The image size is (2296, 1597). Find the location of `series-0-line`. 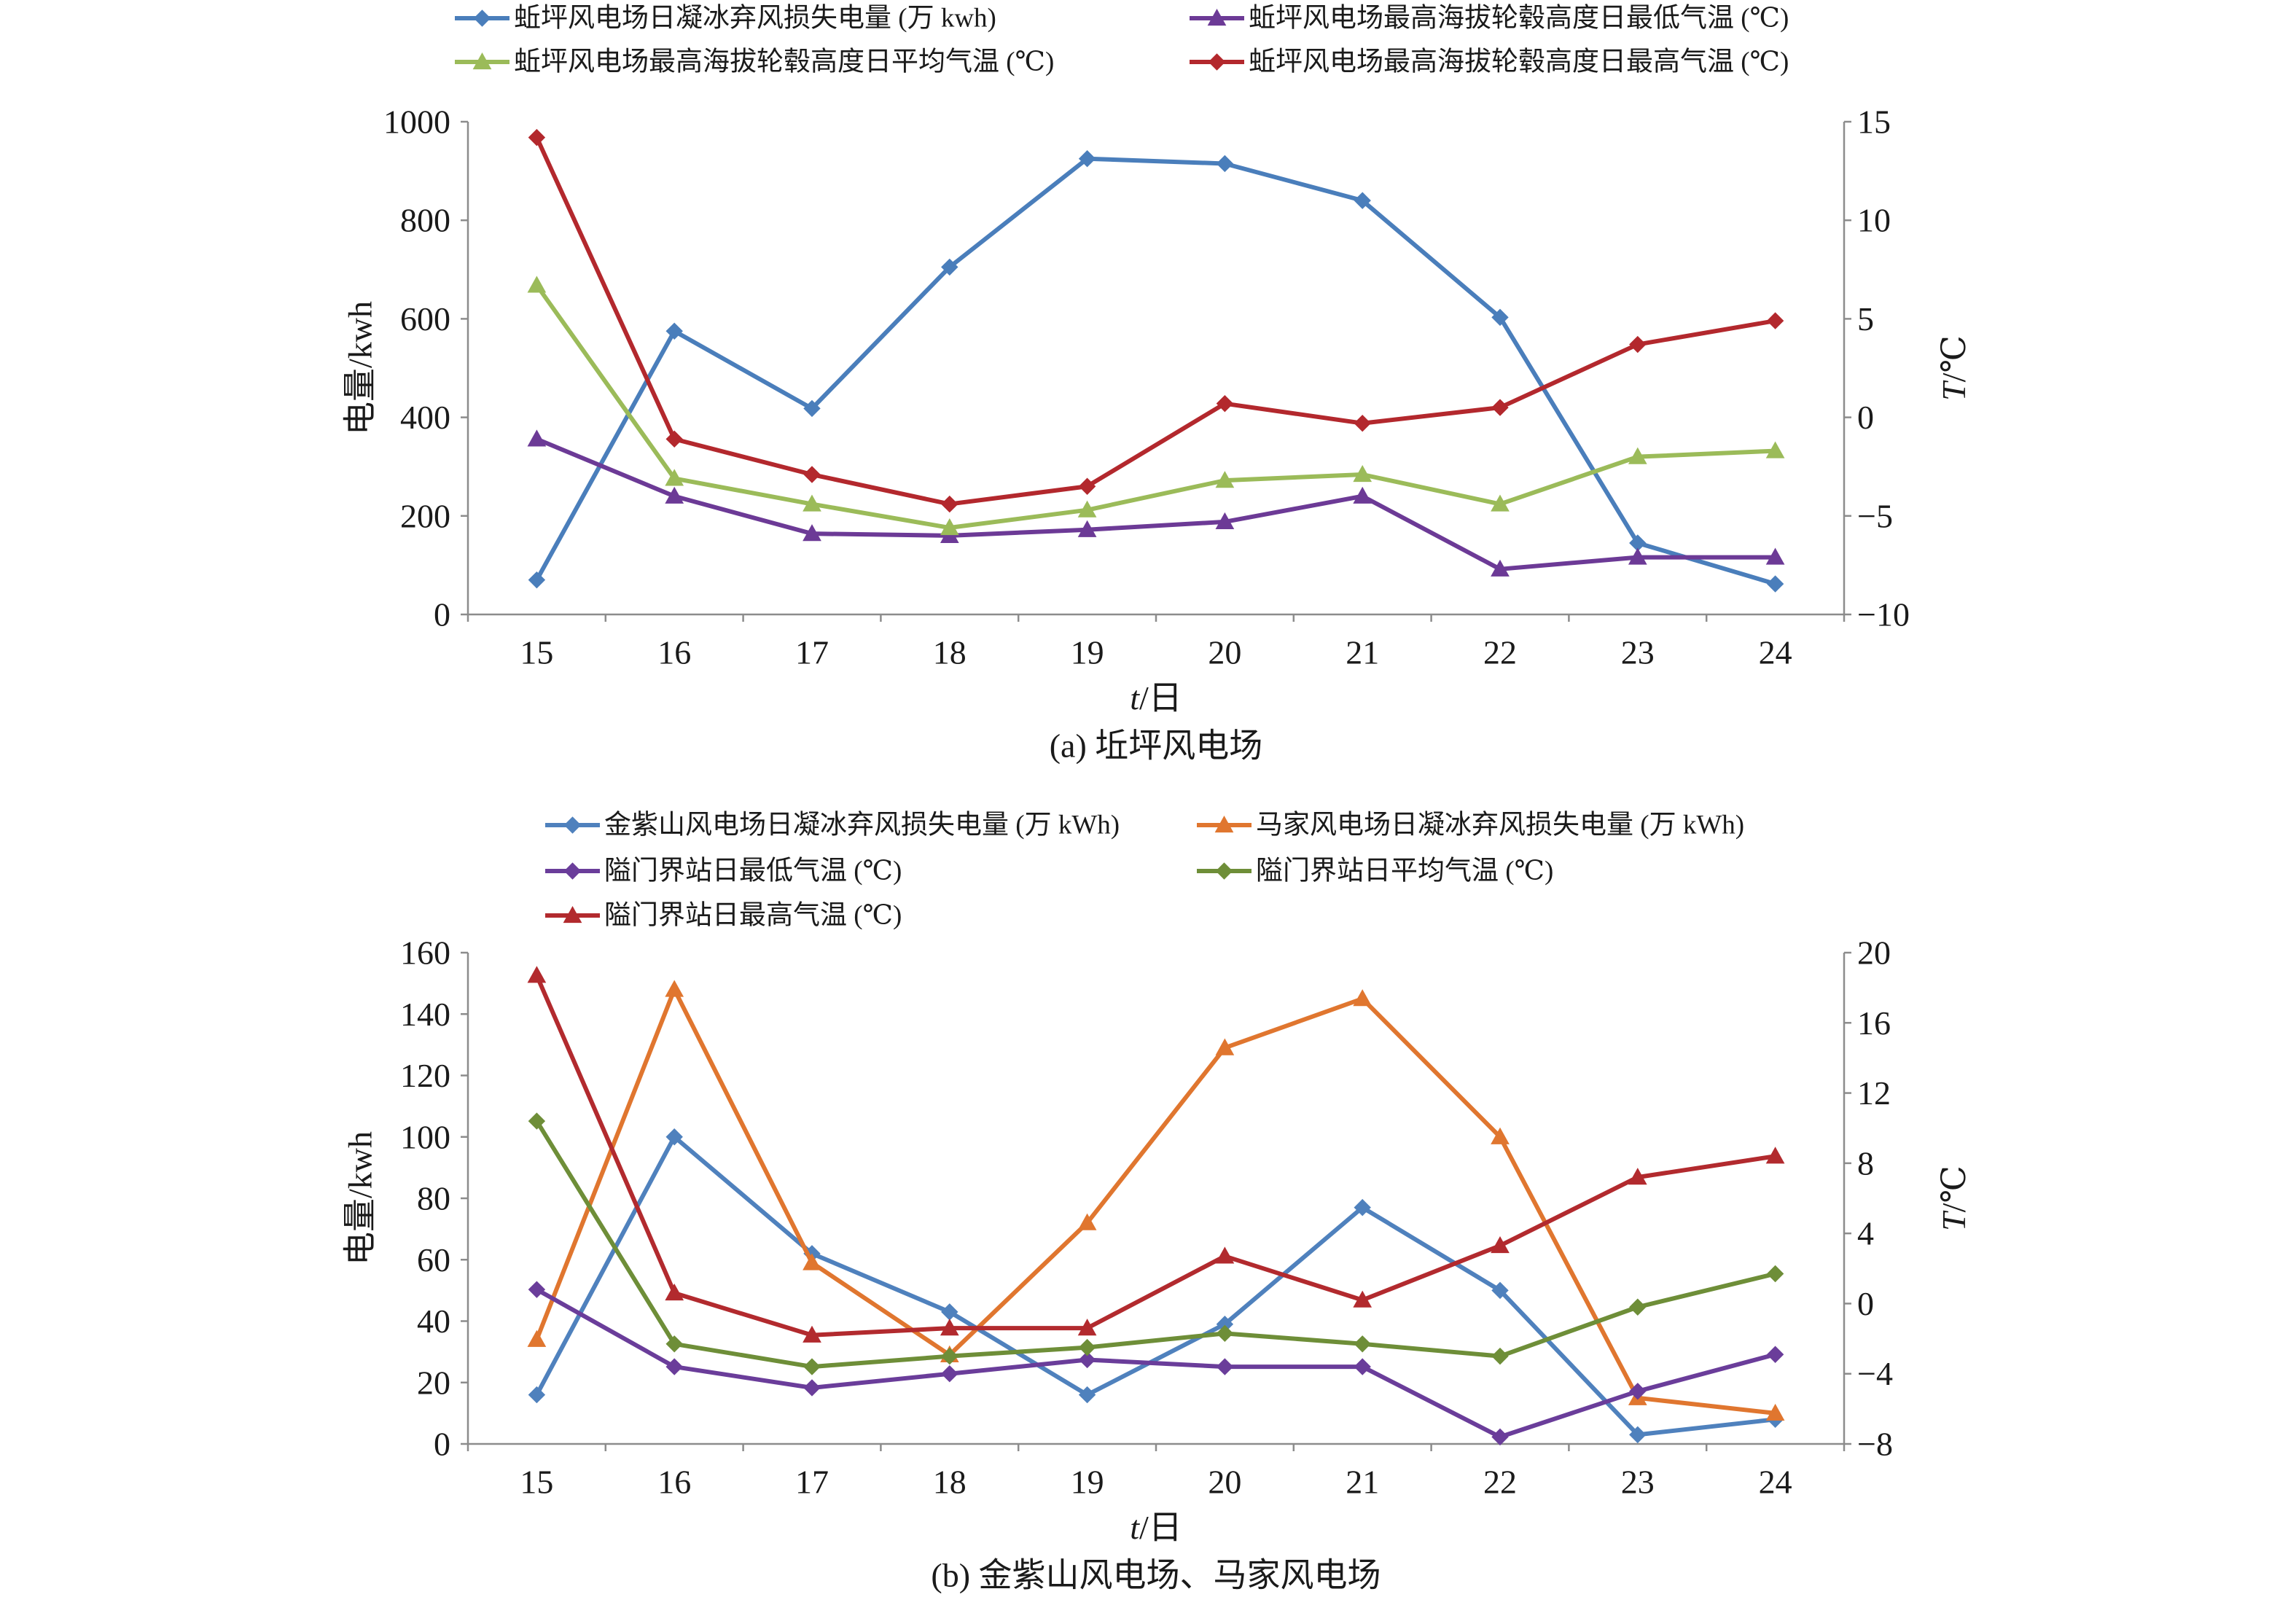

series-0-line is located at coordinates (1156, 1286).